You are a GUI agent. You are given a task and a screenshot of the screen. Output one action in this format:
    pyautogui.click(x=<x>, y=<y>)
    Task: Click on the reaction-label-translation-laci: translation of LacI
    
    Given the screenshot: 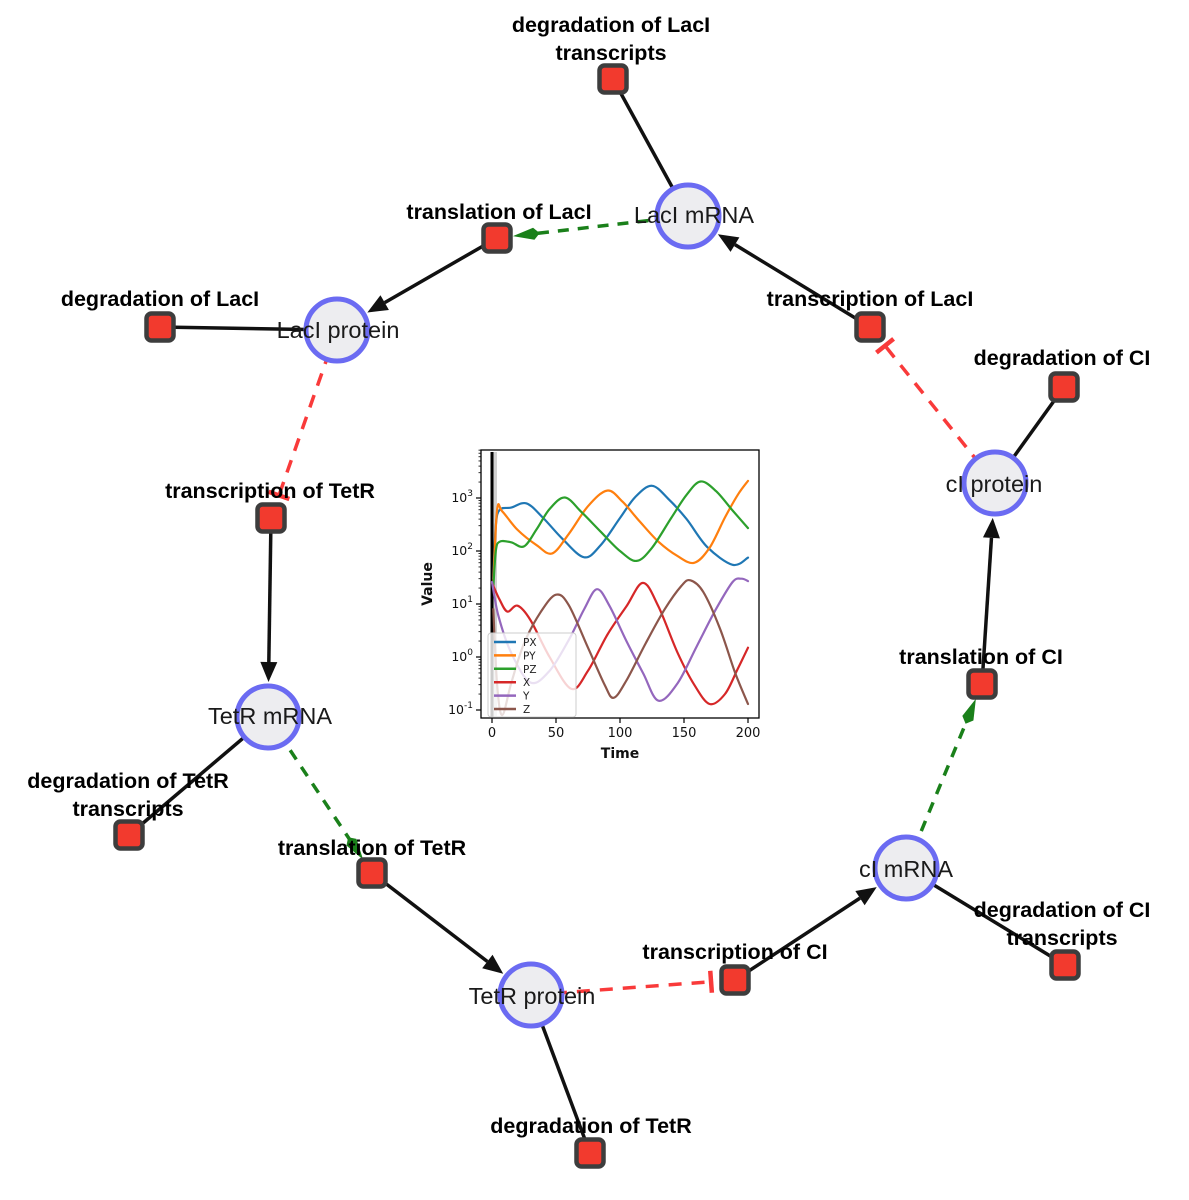 What is the action you would take?
    pyautogui.click(x=498, y=212)
    